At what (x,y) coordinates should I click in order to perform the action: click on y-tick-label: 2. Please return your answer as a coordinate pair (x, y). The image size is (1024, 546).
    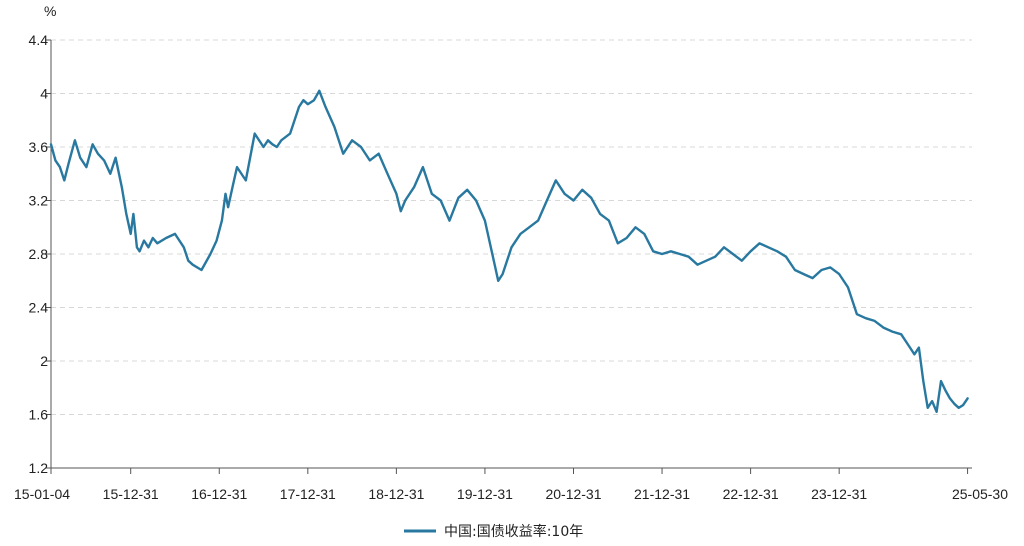
    Looking at the image, I should click on (44, 361).